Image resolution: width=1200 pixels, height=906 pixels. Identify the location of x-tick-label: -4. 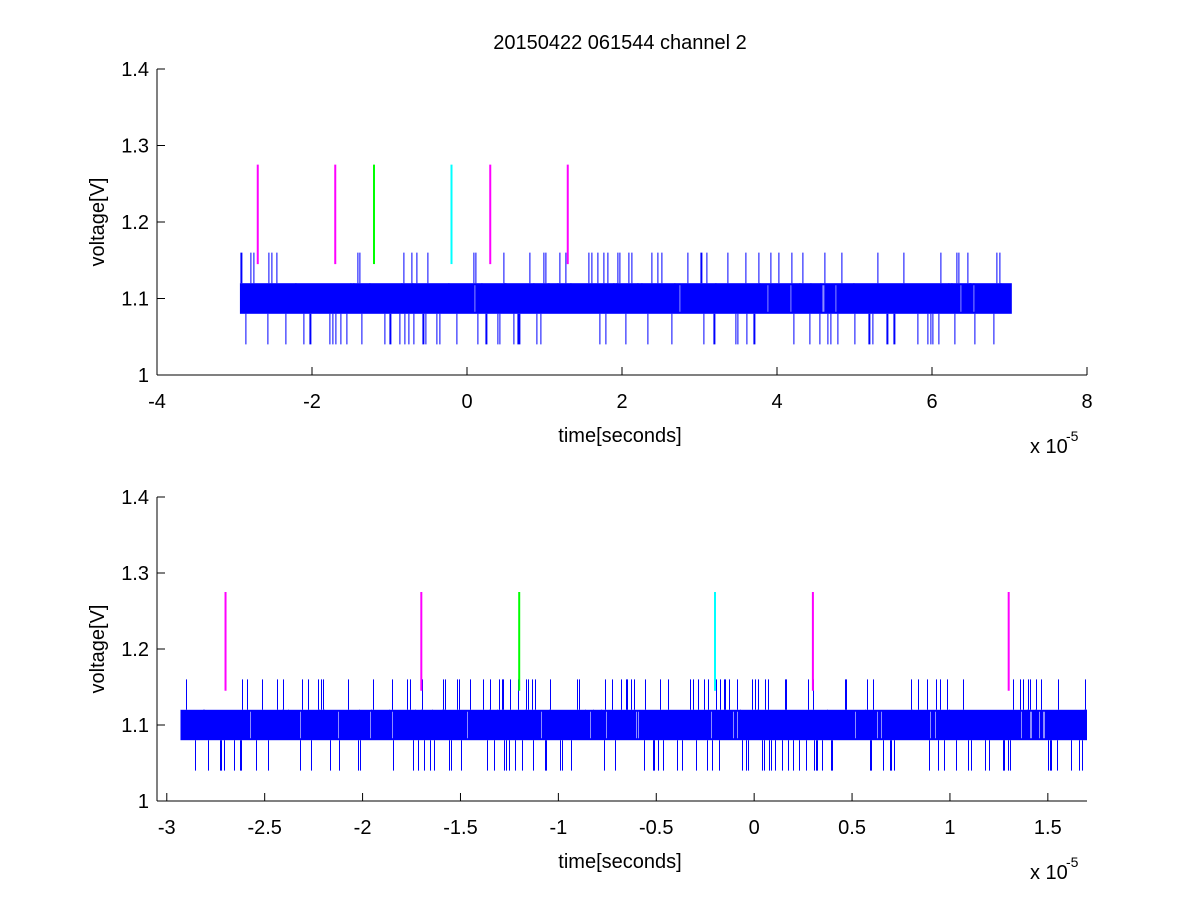
(157, 402).